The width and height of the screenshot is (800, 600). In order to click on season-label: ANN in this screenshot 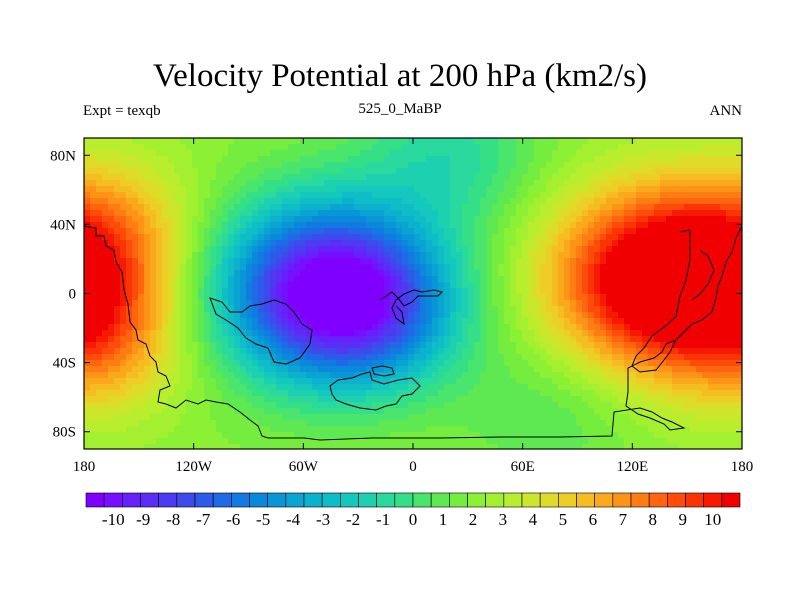, I will do `click(726, 111)`.